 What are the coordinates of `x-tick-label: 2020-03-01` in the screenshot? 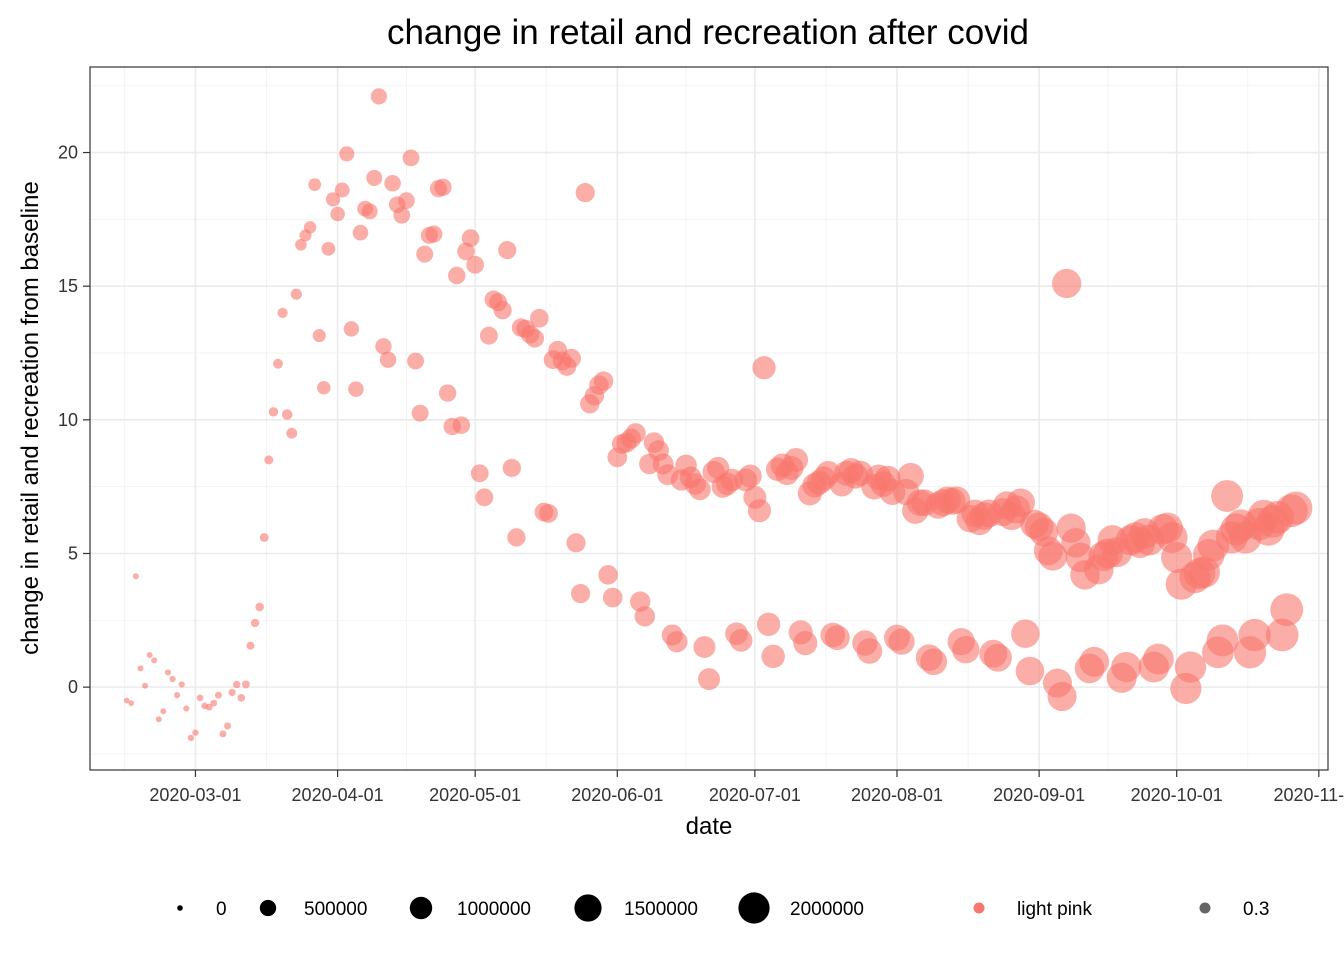 It's located at (195, 795).